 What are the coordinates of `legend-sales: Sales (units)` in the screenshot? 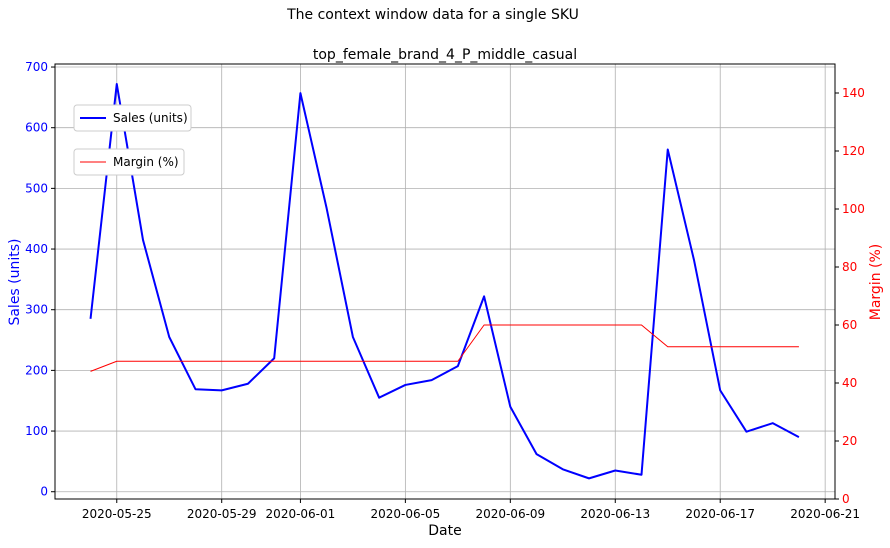 It's located at (132, 118).